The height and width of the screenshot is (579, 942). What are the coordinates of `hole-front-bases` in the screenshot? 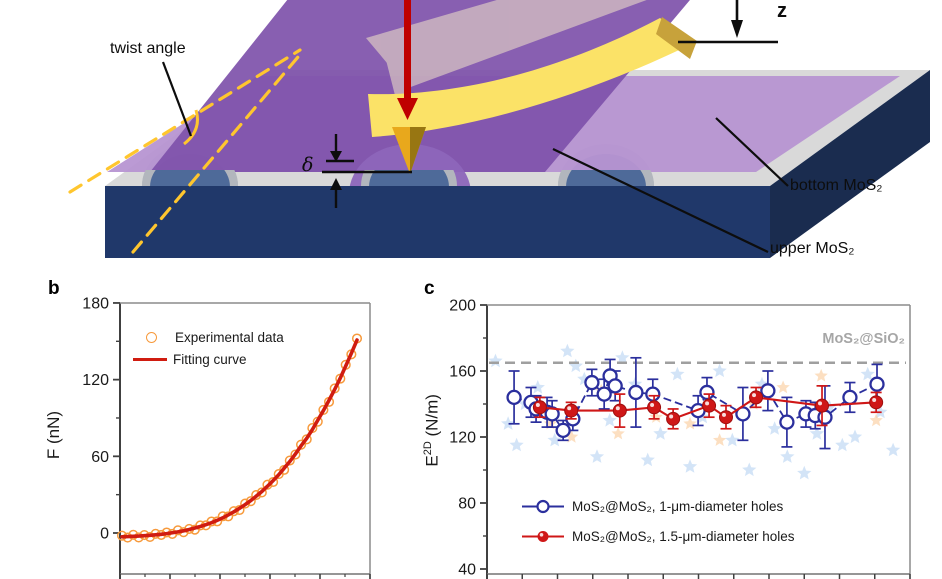 It's located at (398, 178).